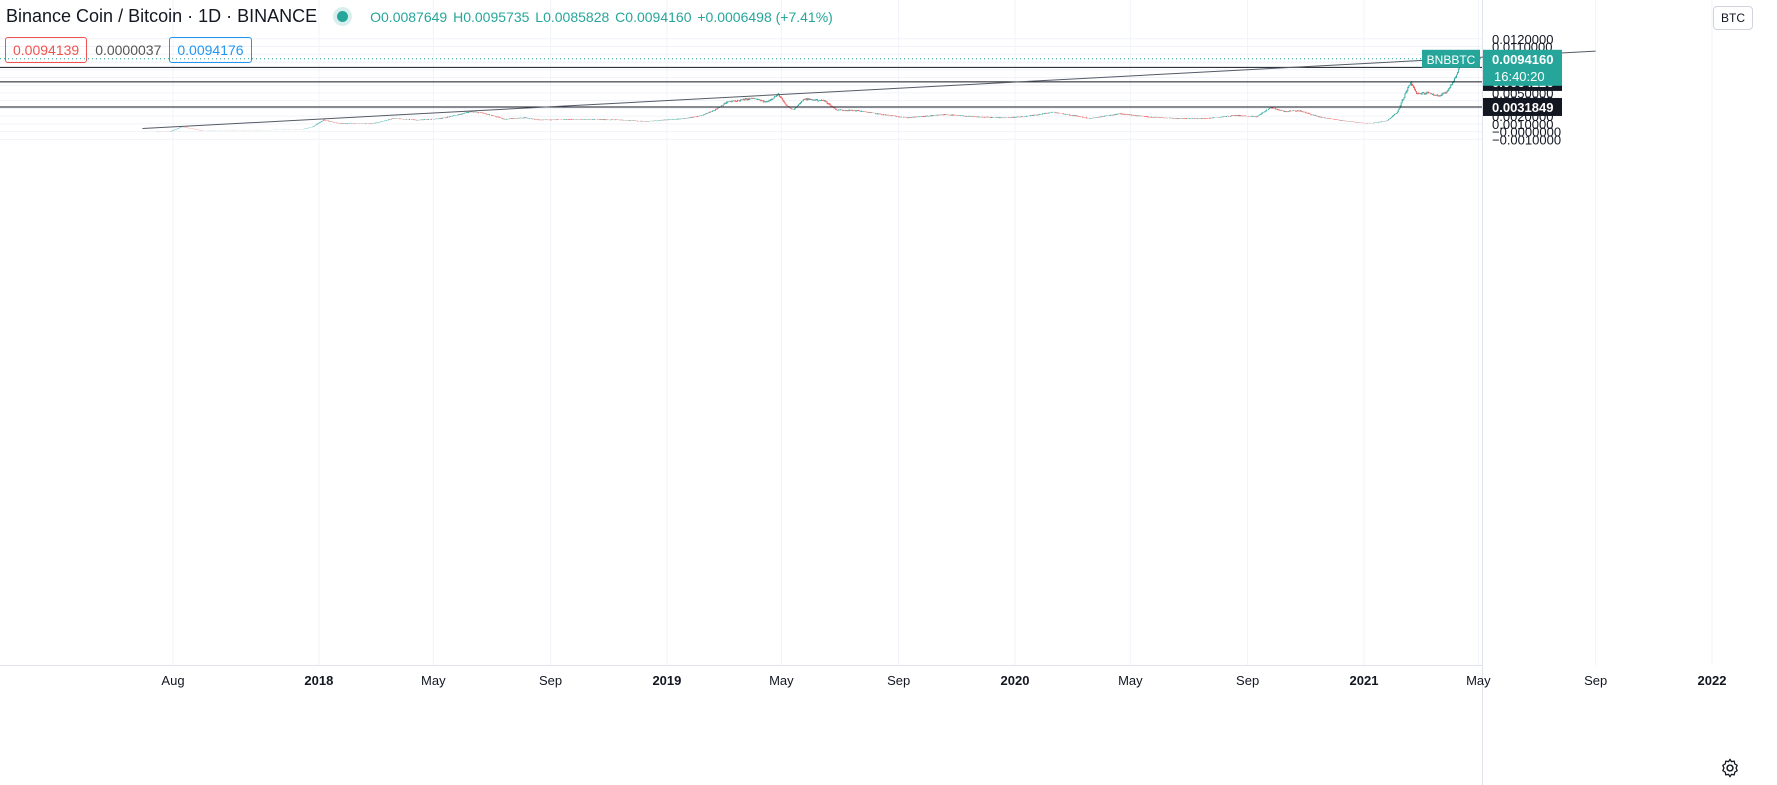 The width and height of the screenshot is (1777, 785). Describe the element at coordinates (539, 16) in the screenshot. I see `low-label: L` at that location.